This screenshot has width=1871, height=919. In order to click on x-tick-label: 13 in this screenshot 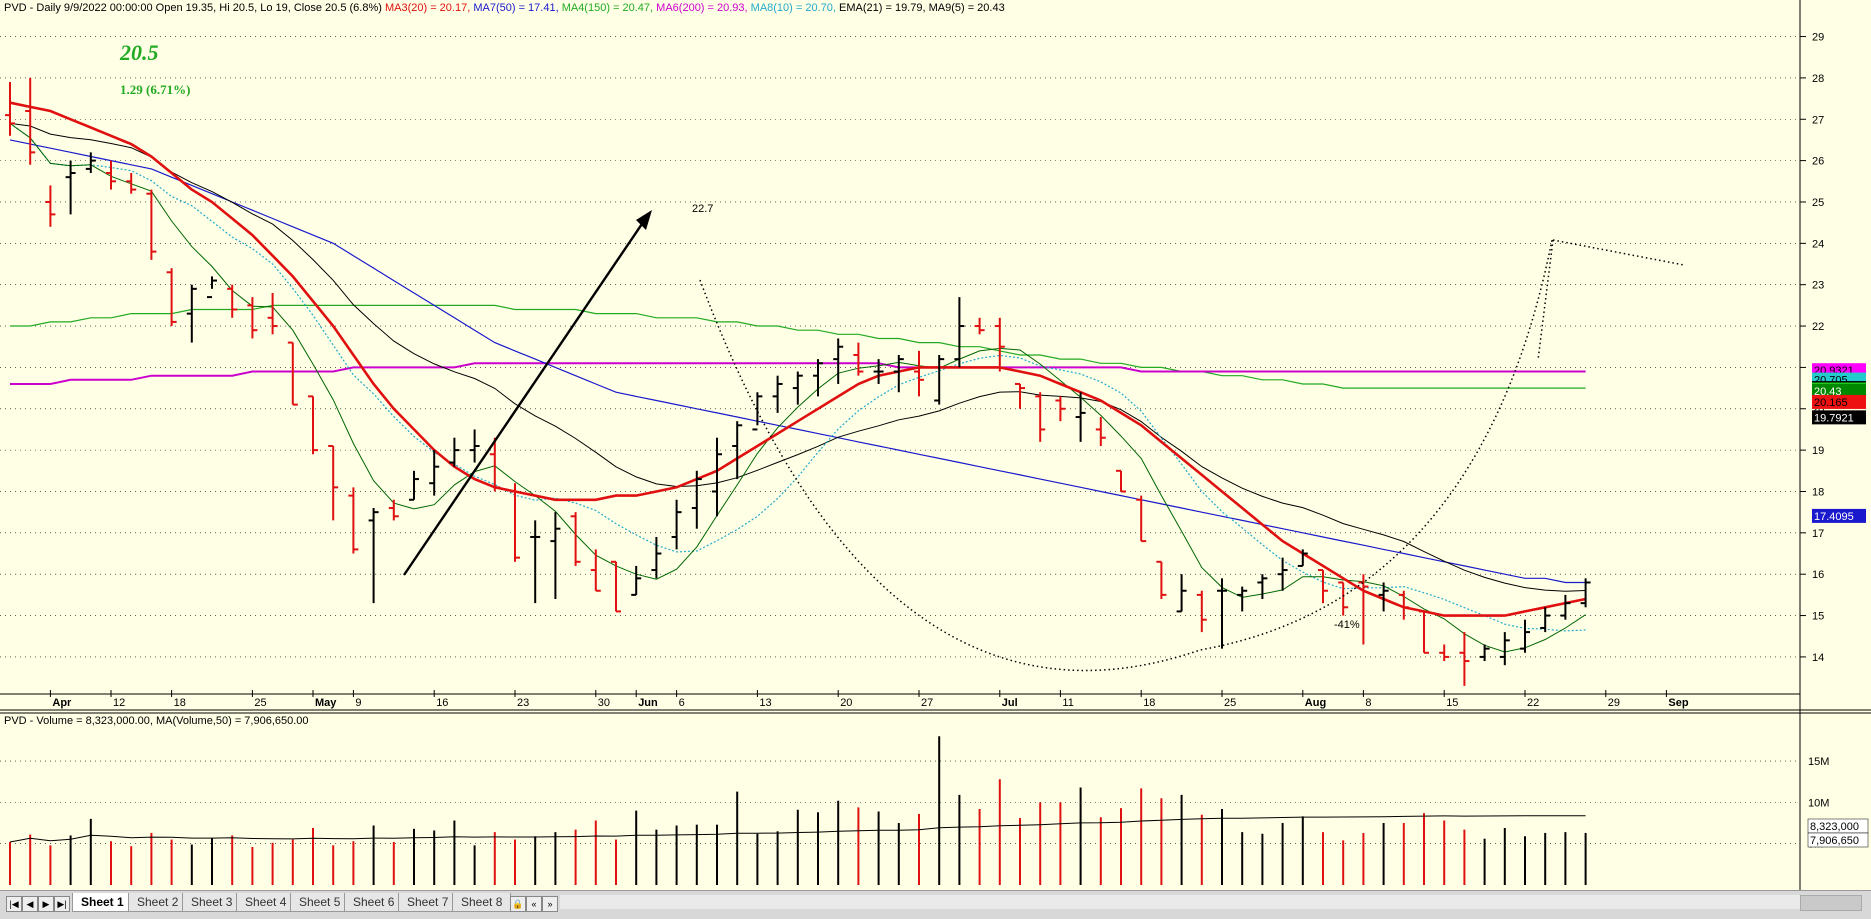, I will do `click(765, 703)`.